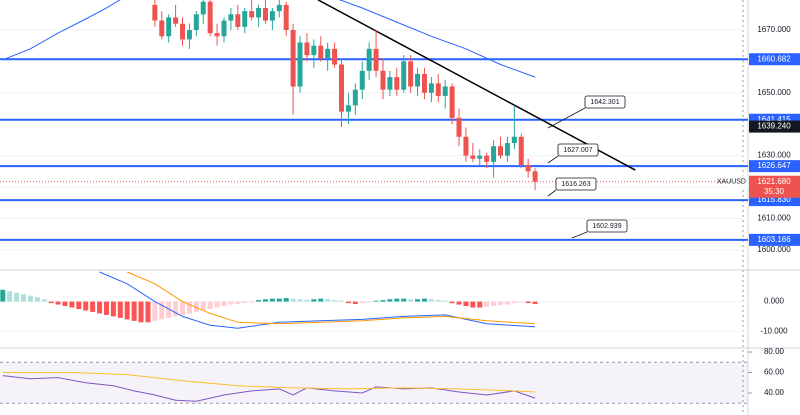  I want to click on y-tick-label: 1670.000, so click(774, 29).